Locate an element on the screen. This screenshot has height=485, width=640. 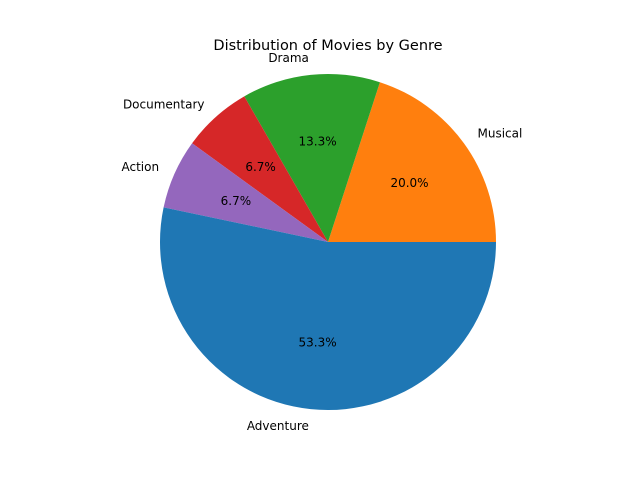
pie-slice-documentary is located at coordinates (260, 169).